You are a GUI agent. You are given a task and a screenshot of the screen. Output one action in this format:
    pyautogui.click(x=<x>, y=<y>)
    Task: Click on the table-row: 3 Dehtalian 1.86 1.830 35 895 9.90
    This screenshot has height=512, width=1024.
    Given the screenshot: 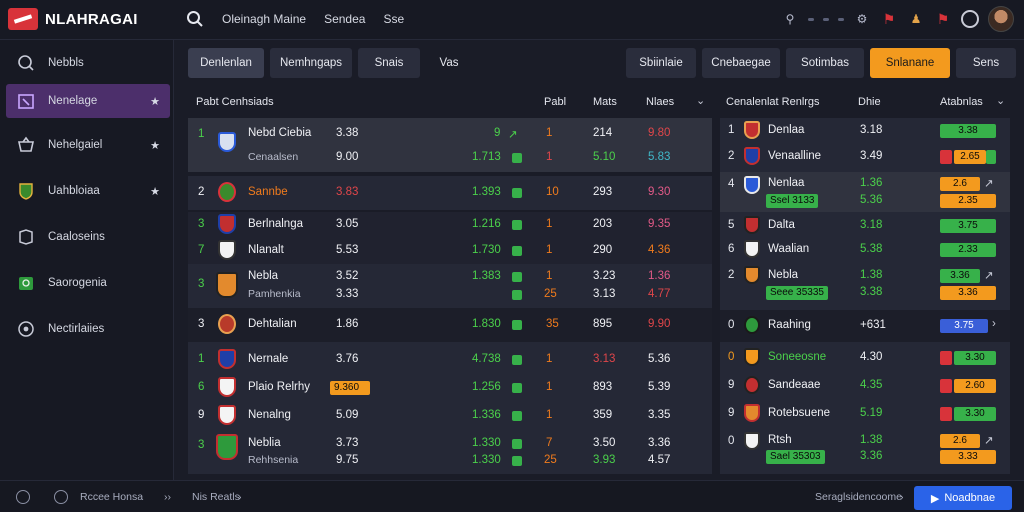 What is the action you would take?
    pyautogui.click(x=450, y=325)
    